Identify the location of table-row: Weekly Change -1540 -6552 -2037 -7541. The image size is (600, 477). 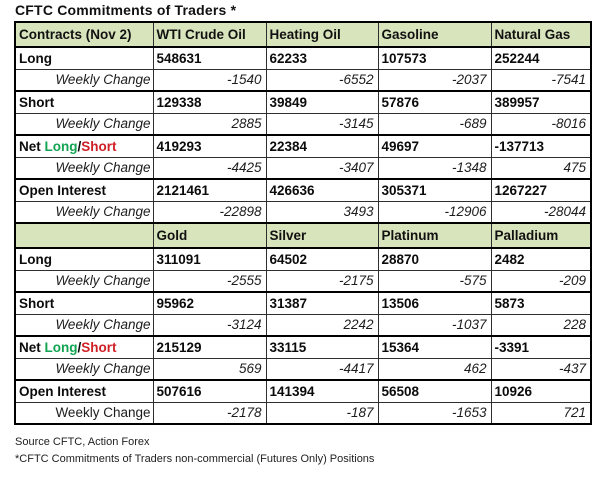
(303, 80).